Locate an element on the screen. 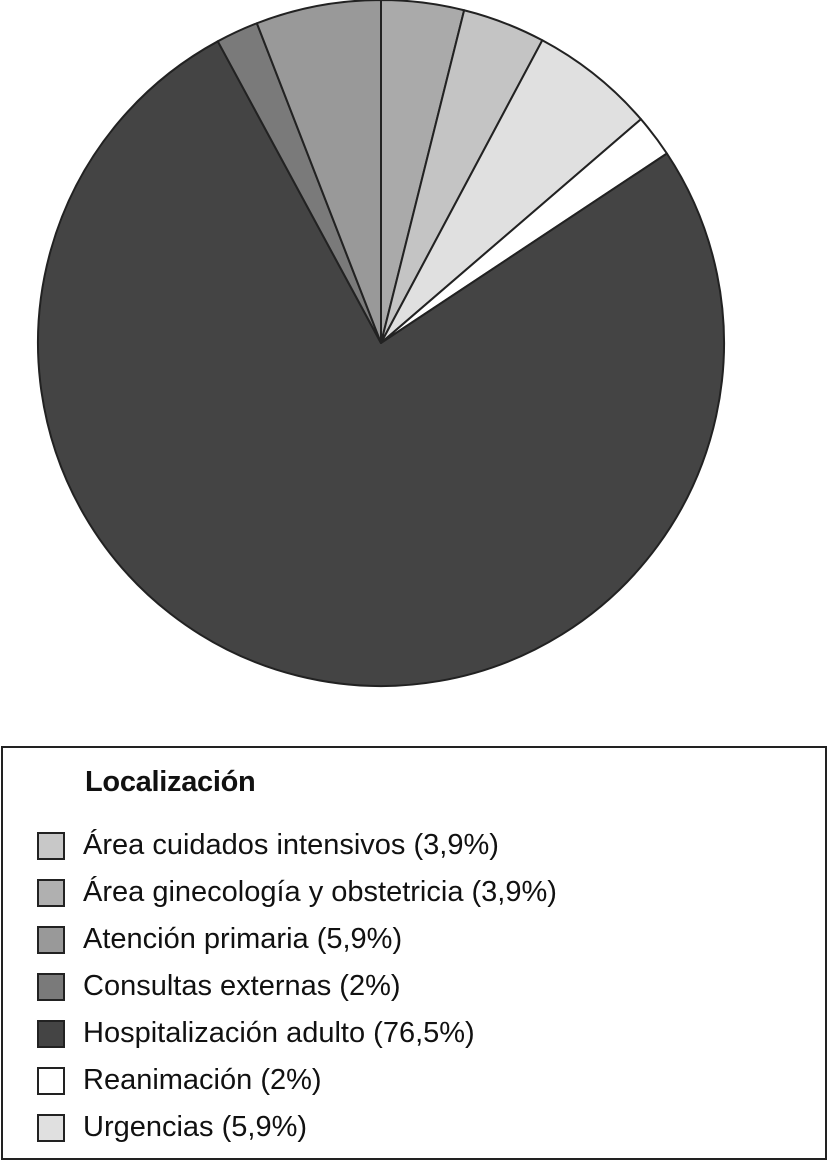 The width and height of the screenshot is (830, 1163). legend-item: Hospitalización adulto (76,5%) is located at coordinates (297, 1033).